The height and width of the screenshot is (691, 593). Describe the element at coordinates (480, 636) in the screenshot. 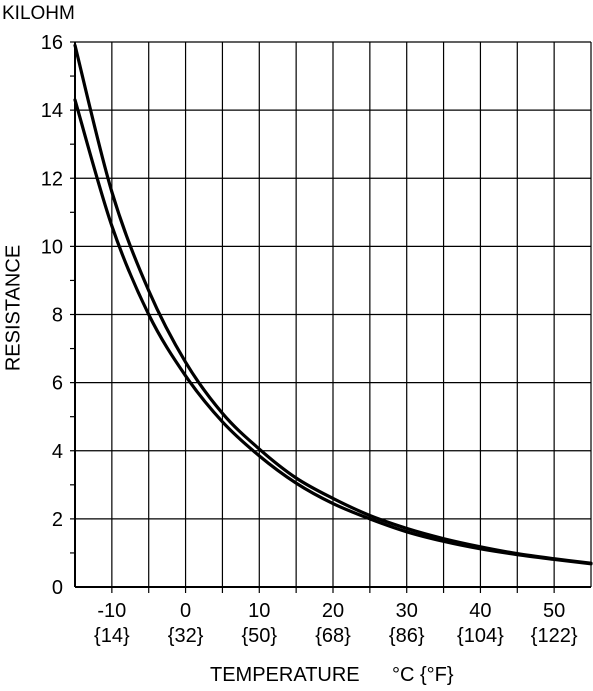

I see `x-tick-sublabel: {104}` at that location.